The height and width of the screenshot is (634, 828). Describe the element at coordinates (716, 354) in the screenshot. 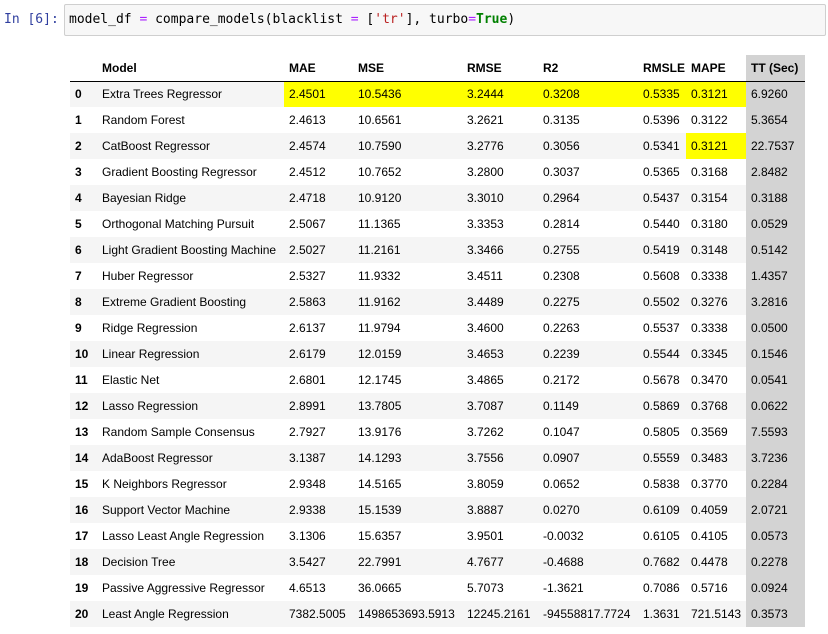

I see `mape-value: 0.3345` at that location.